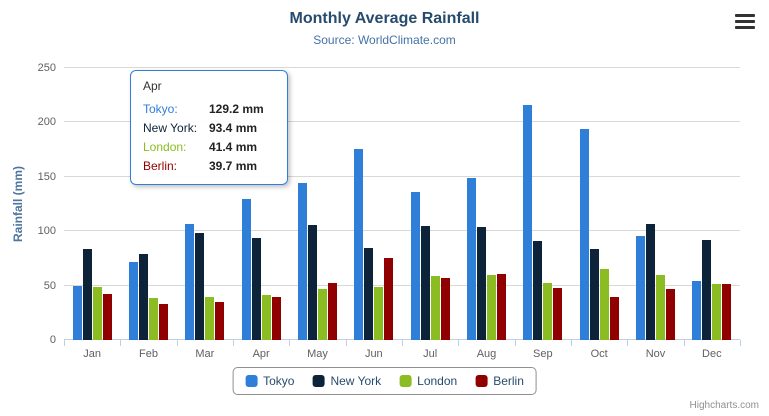 Image resolution: width=769 pixels, height=416 pixels. Describe the element at coordinates (279, 381) in the screenshot. I see `legend-label: Tokyo` at that location.